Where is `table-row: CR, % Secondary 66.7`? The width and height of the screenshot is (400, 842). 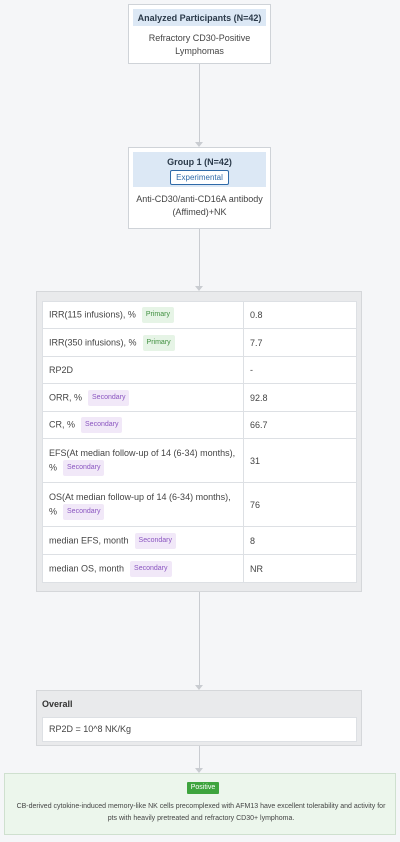 table-row: CR, % Secondary 66.7 is located at coordinates (199, 425).